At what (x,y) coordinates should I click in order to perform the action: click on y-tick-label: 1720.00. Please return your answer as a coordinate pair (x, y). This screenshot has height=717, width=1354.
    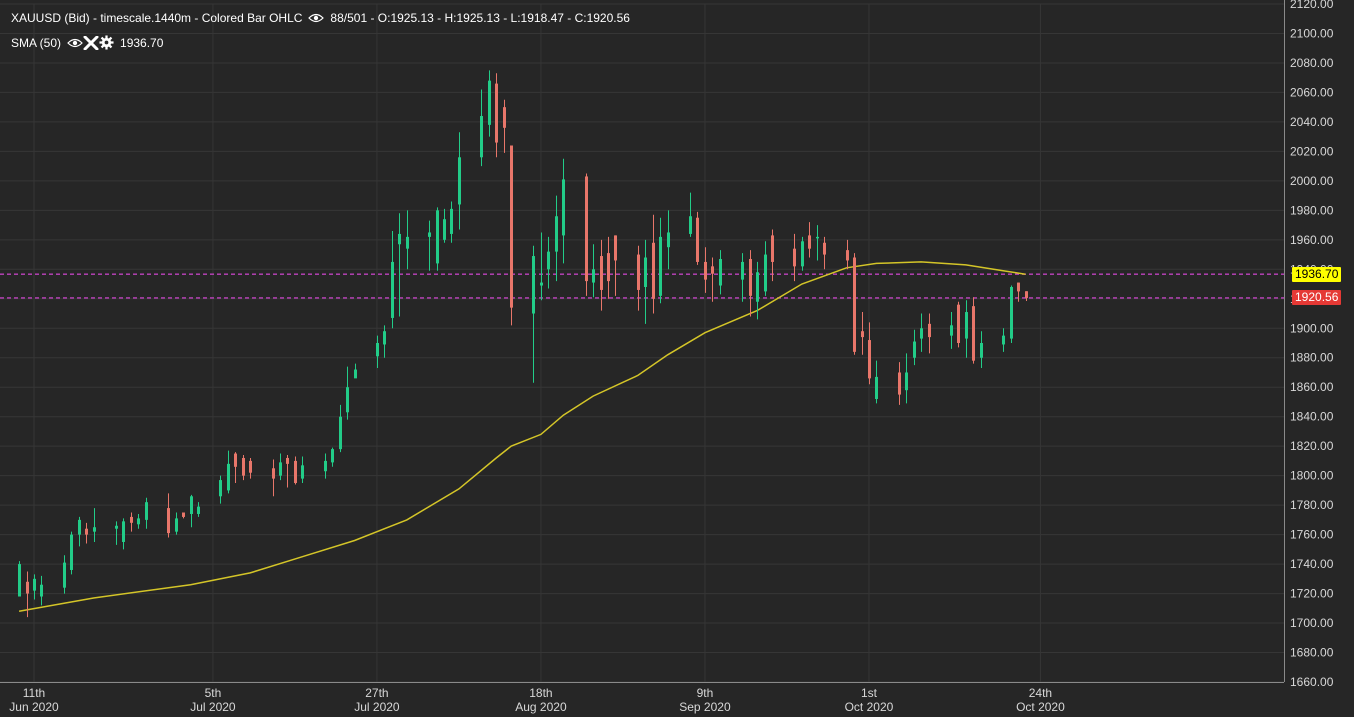
    Looking at the image, I should click on (1312, 594).